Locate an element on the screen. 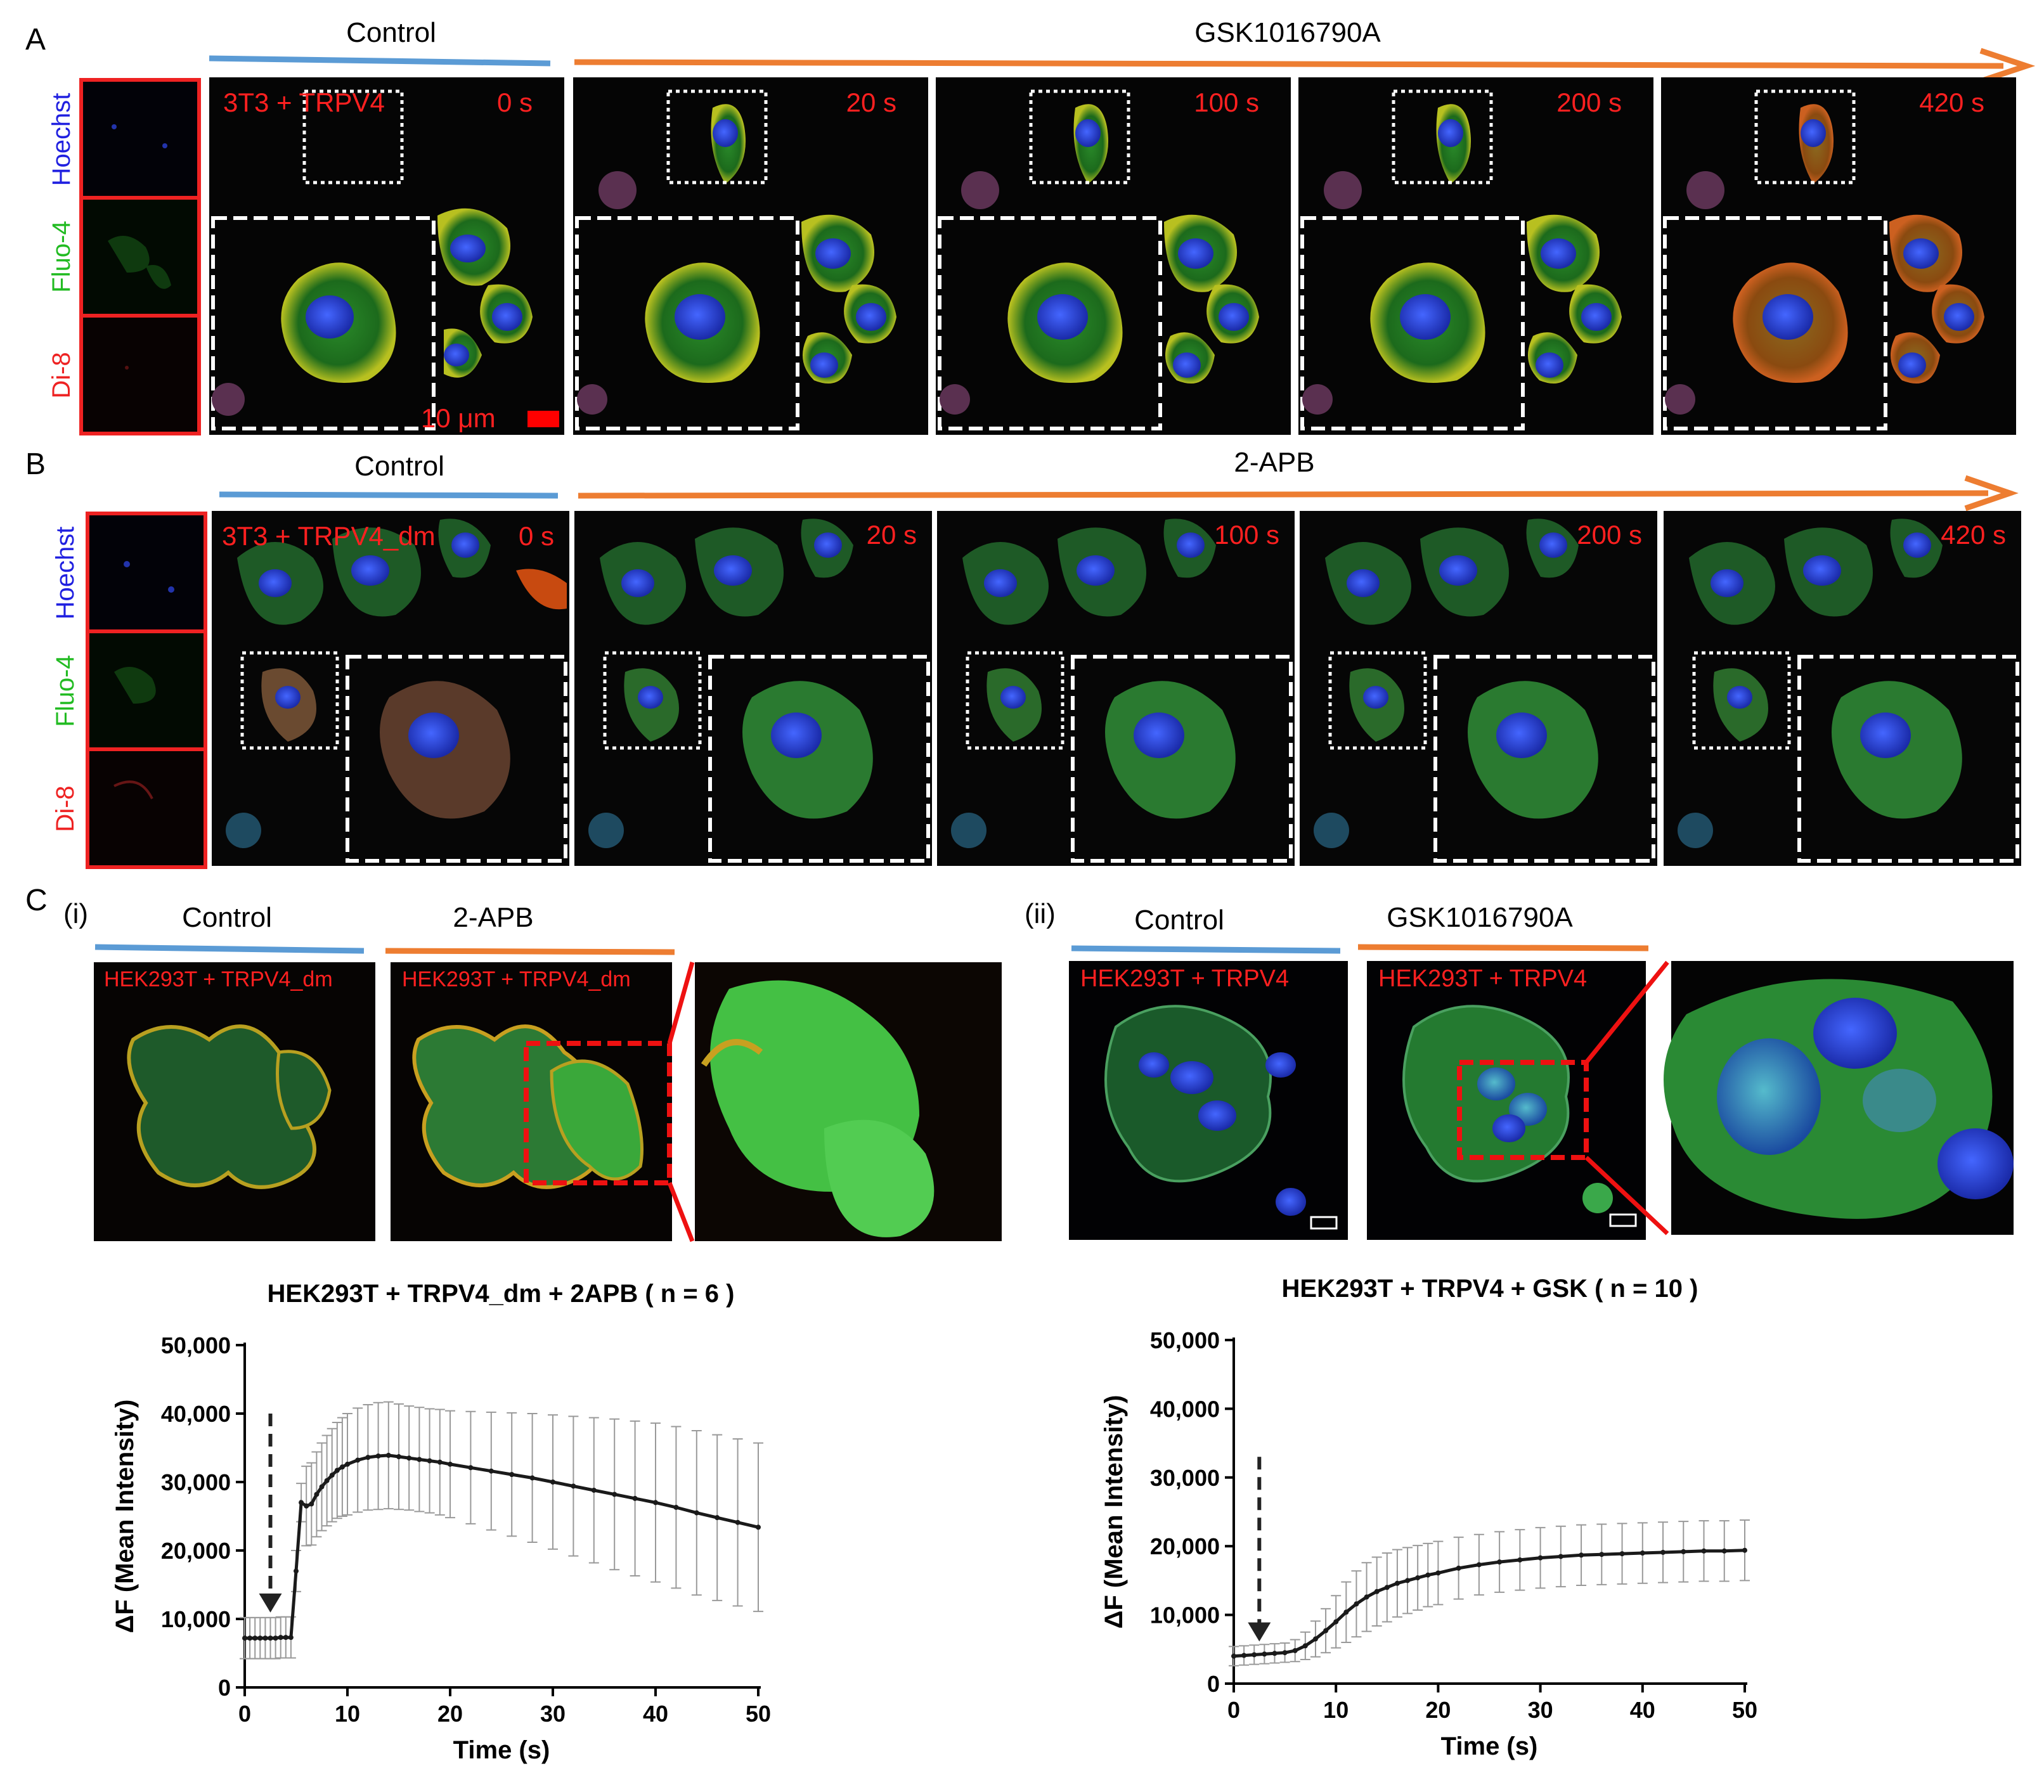 Image resolution: width=2044 pixels, height=1792 pixels. chart0-error-bars is located at coordinates (502, 1530).